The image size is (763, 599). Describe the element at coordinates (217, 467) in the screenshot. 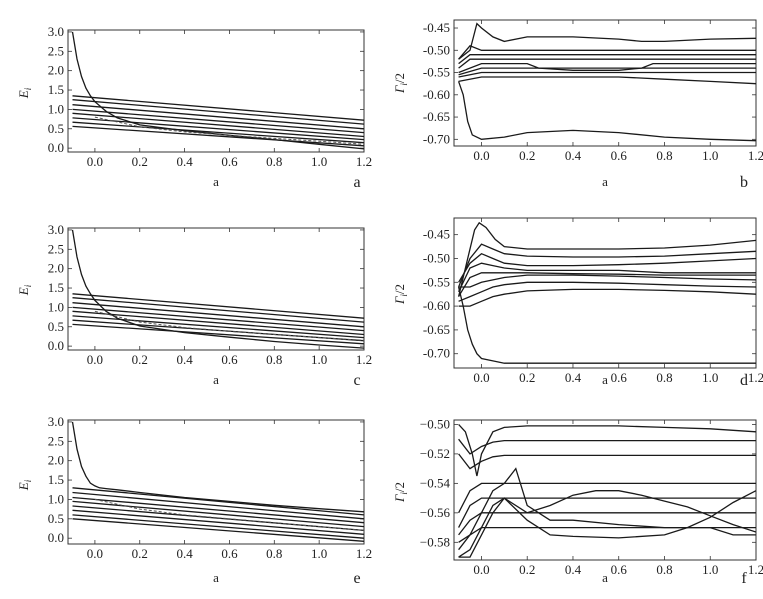

I see `series-line-E1` at that location.